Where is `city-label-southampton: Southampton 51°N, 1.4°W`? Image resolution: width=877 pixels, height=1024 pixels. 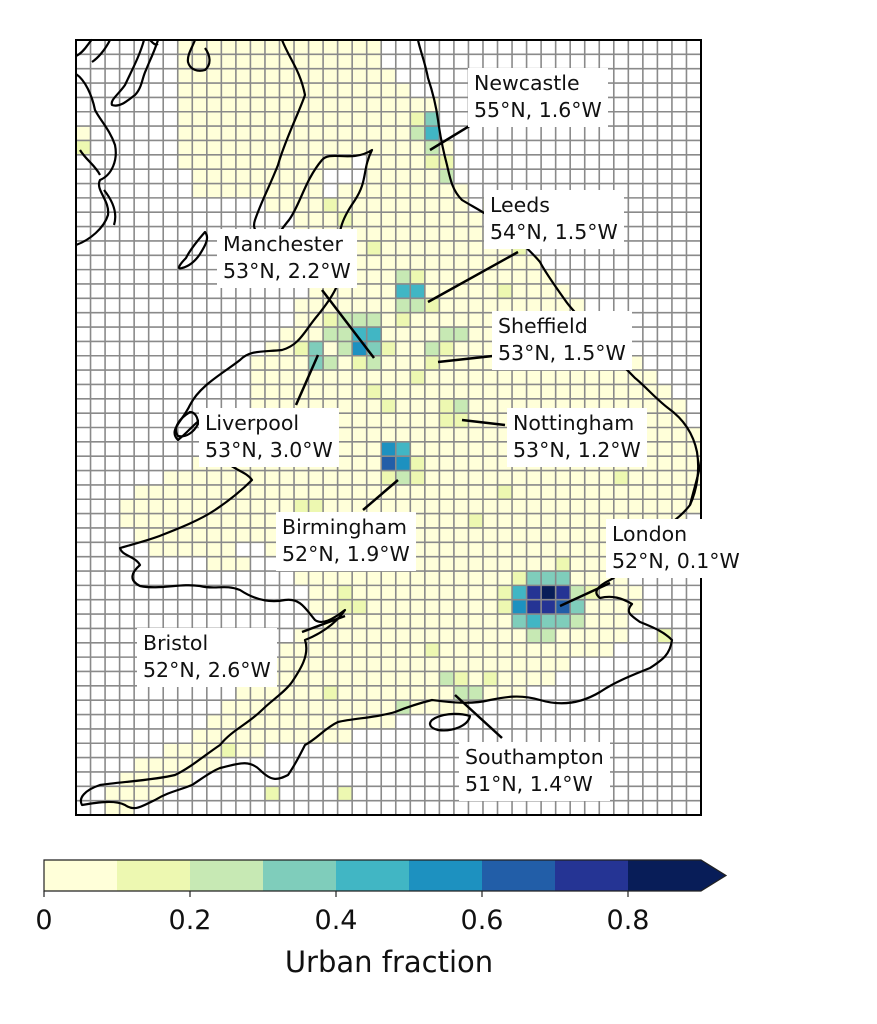
city-label-southampton: Southampton 51°N, 1.4°W is located at coordinates (534, 771).